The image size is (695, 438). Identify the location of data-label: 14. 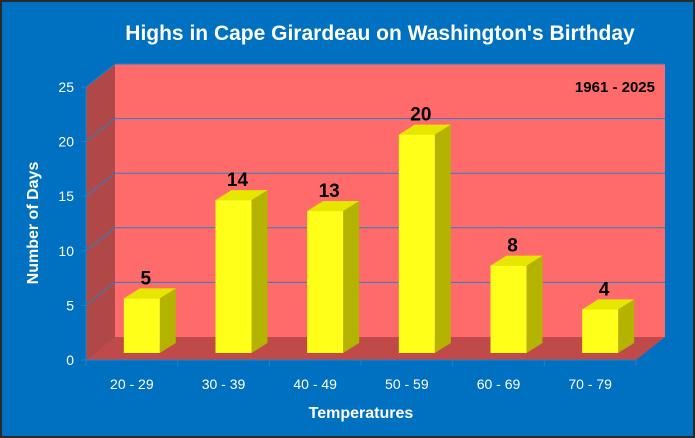
(238, 180).